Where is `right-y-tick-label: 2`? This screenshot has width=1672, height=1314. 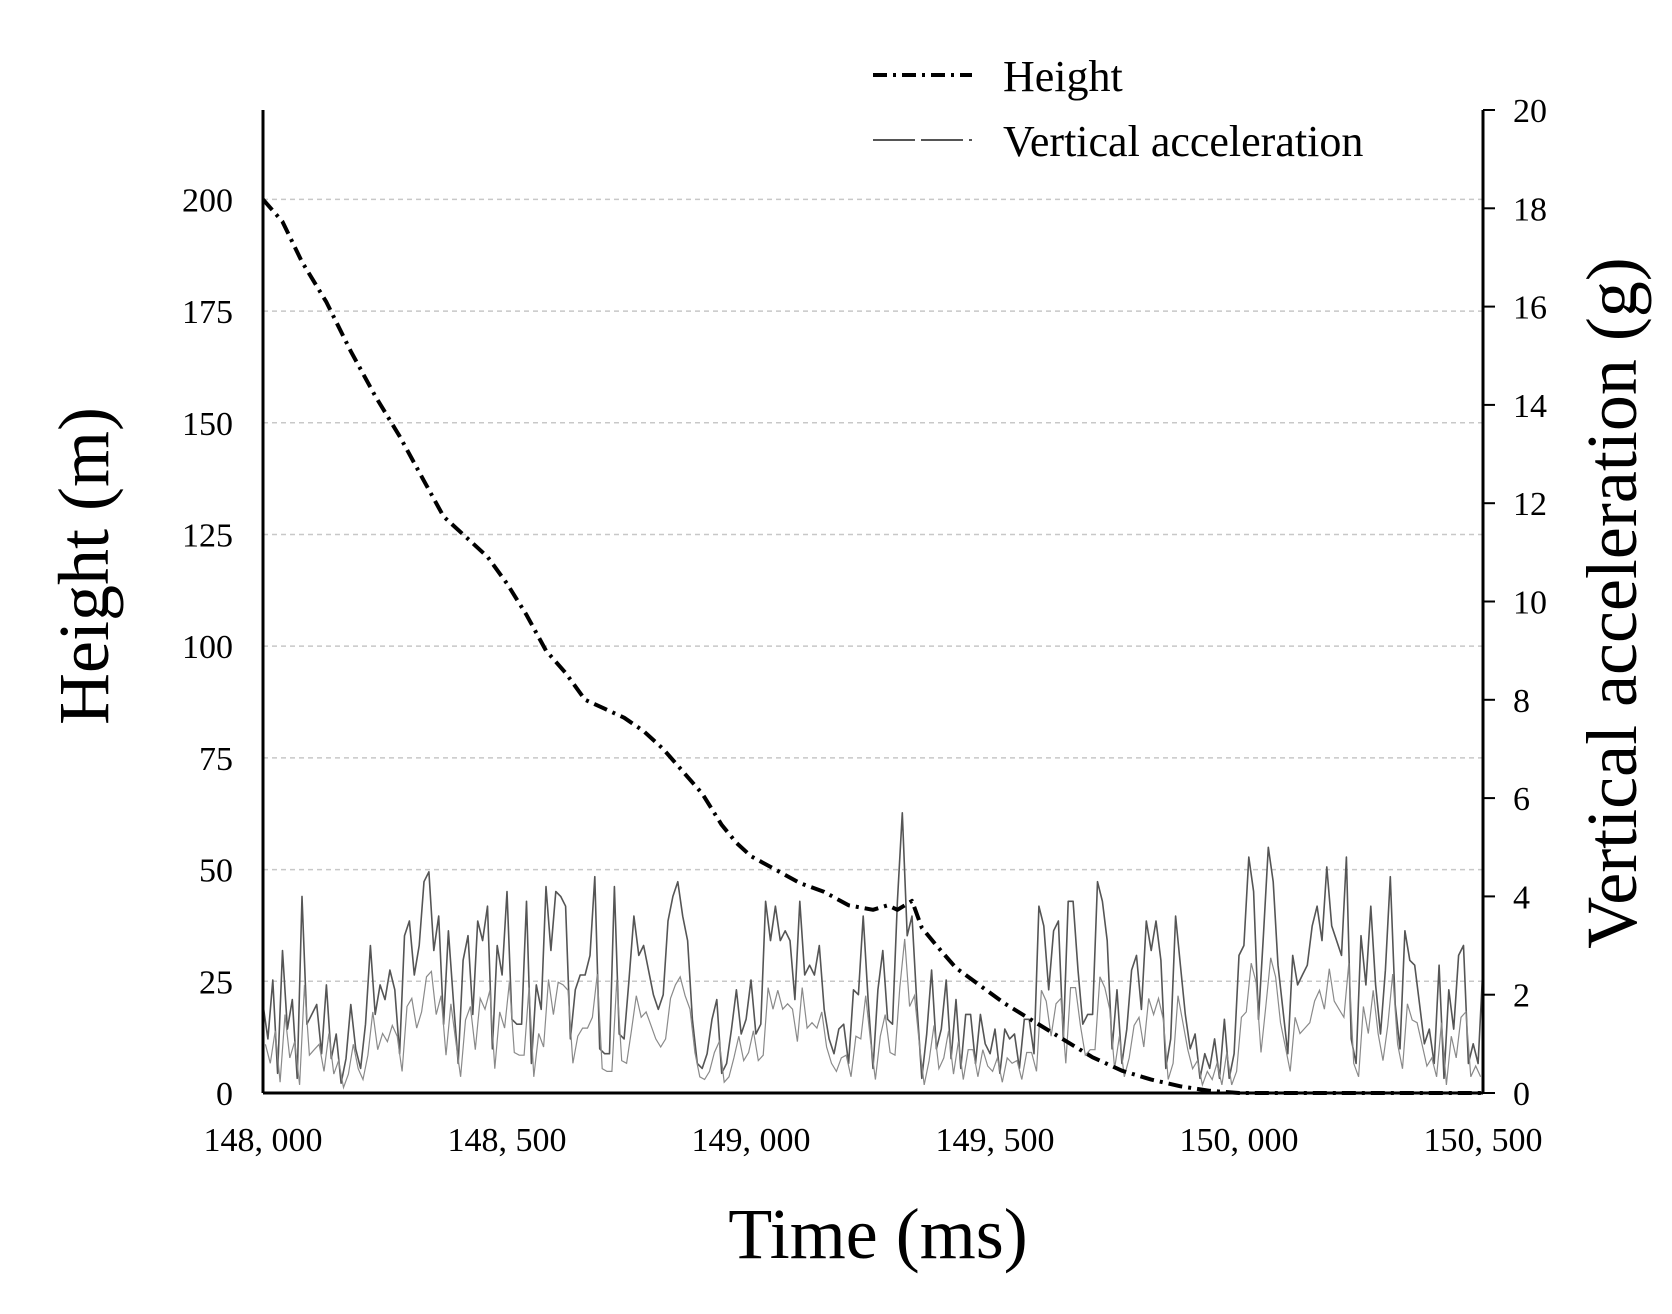 right-y-tick-label: 2 is located at coordinates (1521, 996).